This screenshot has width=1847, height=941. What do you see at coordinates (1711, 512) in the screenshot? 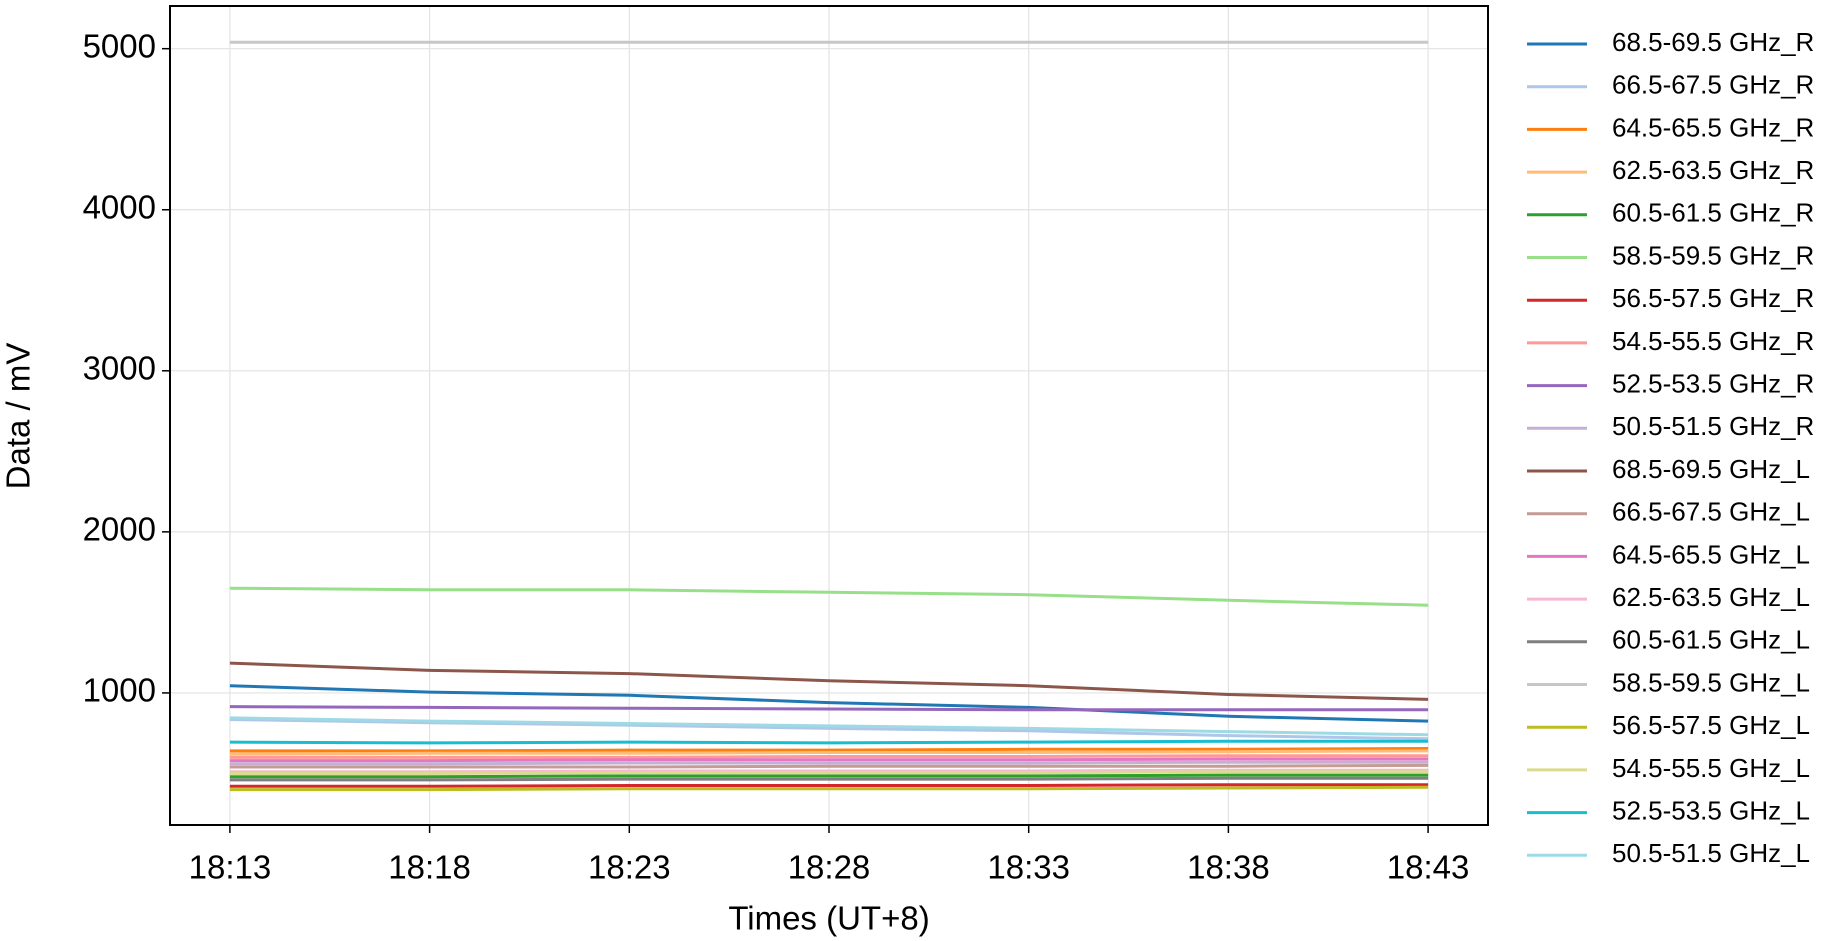
I see `legend-label: 66.5-67.5 GHz_L` at bounding box center [1711, 512].